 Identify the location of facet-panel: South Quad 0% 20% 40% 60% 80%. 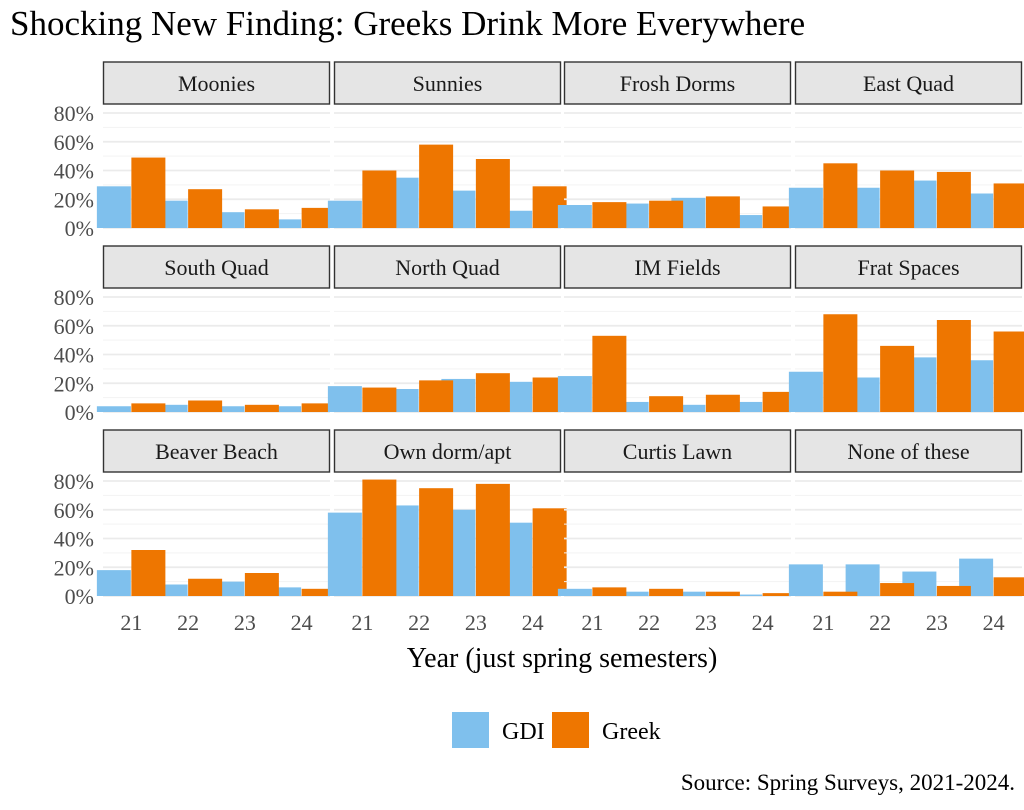
(195, 335).